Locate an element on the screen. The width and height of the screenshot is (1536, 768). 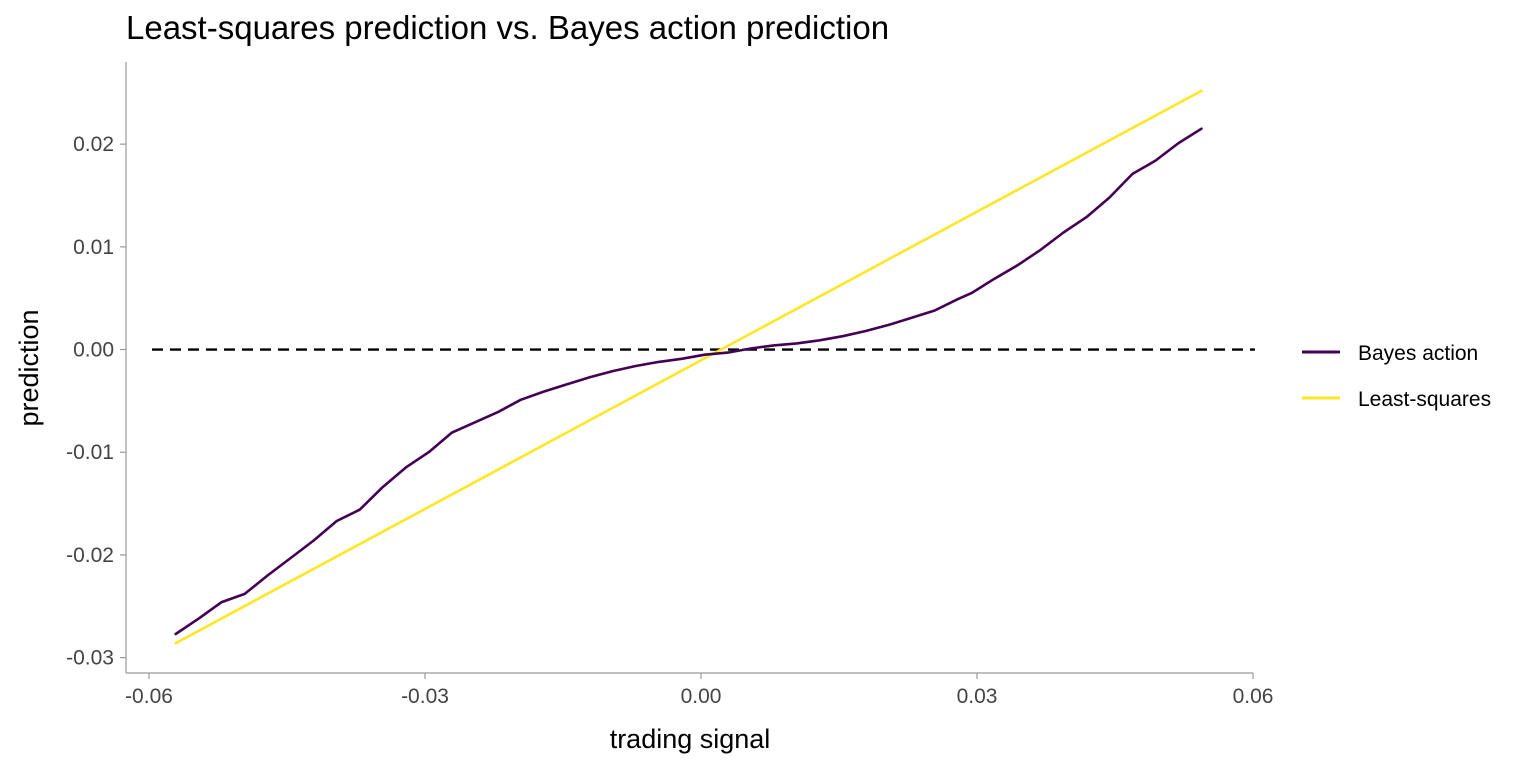
y-tick-label: 0.02 is located at coordinates (93, 144).